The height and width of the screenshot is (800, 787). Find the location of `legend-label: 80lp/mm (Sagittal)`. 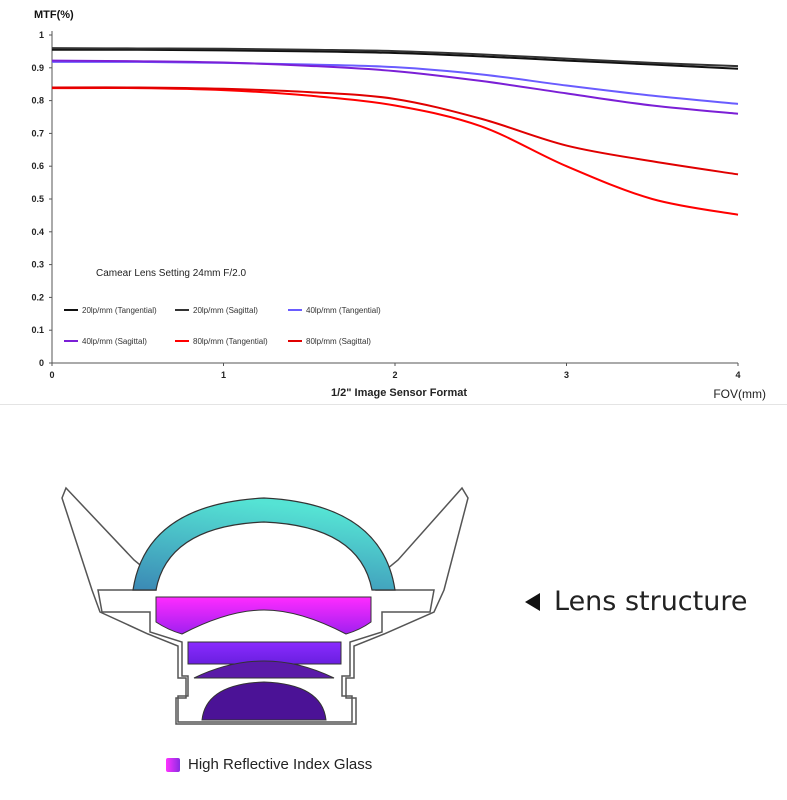

legend-label: 80lp/mm (Sagittal) is located at coordinates (338, 341).